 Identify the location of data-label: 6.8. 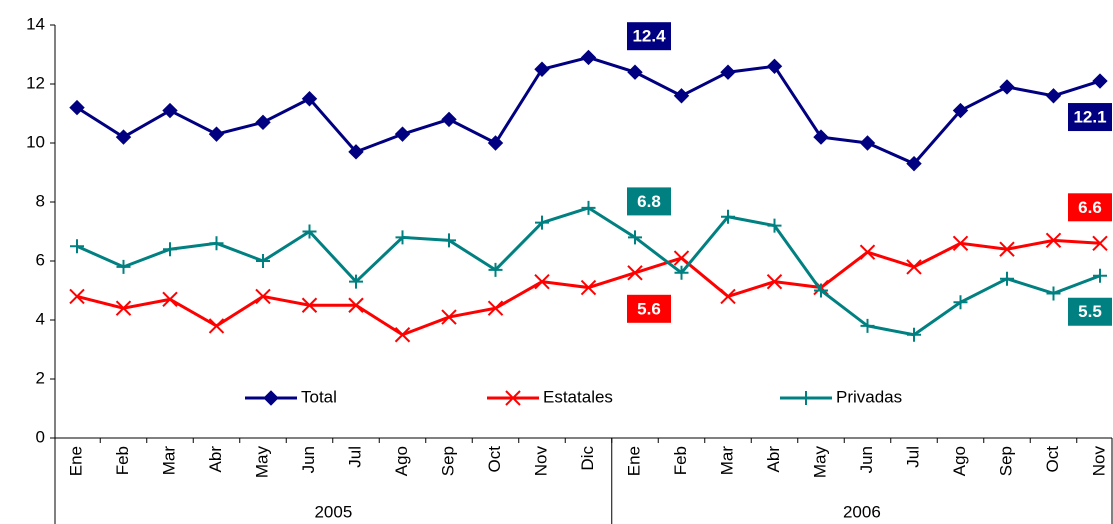
(649, 201).